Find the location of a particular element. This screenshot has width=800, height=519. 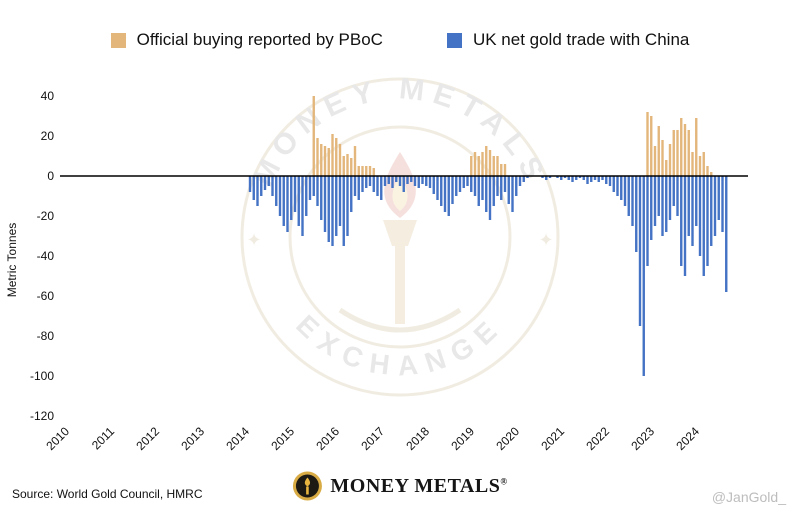

legend-swatch-pboc is located at coordinates (118, 40).